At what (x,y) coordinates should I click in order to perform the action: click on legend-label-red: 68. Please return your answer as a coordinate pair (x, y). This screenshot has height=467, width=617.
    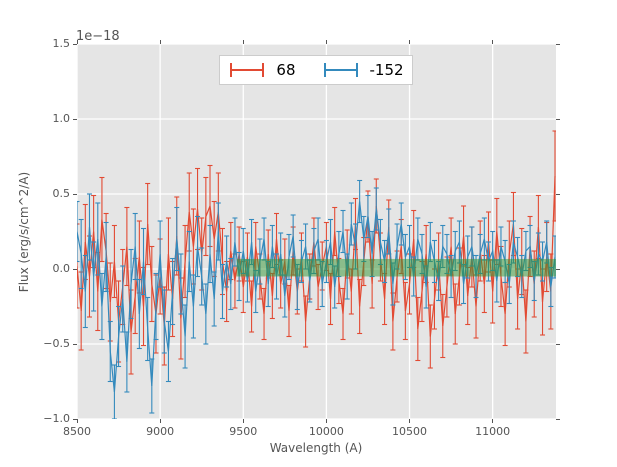
    Looking at the image, I should click on (286, 70).